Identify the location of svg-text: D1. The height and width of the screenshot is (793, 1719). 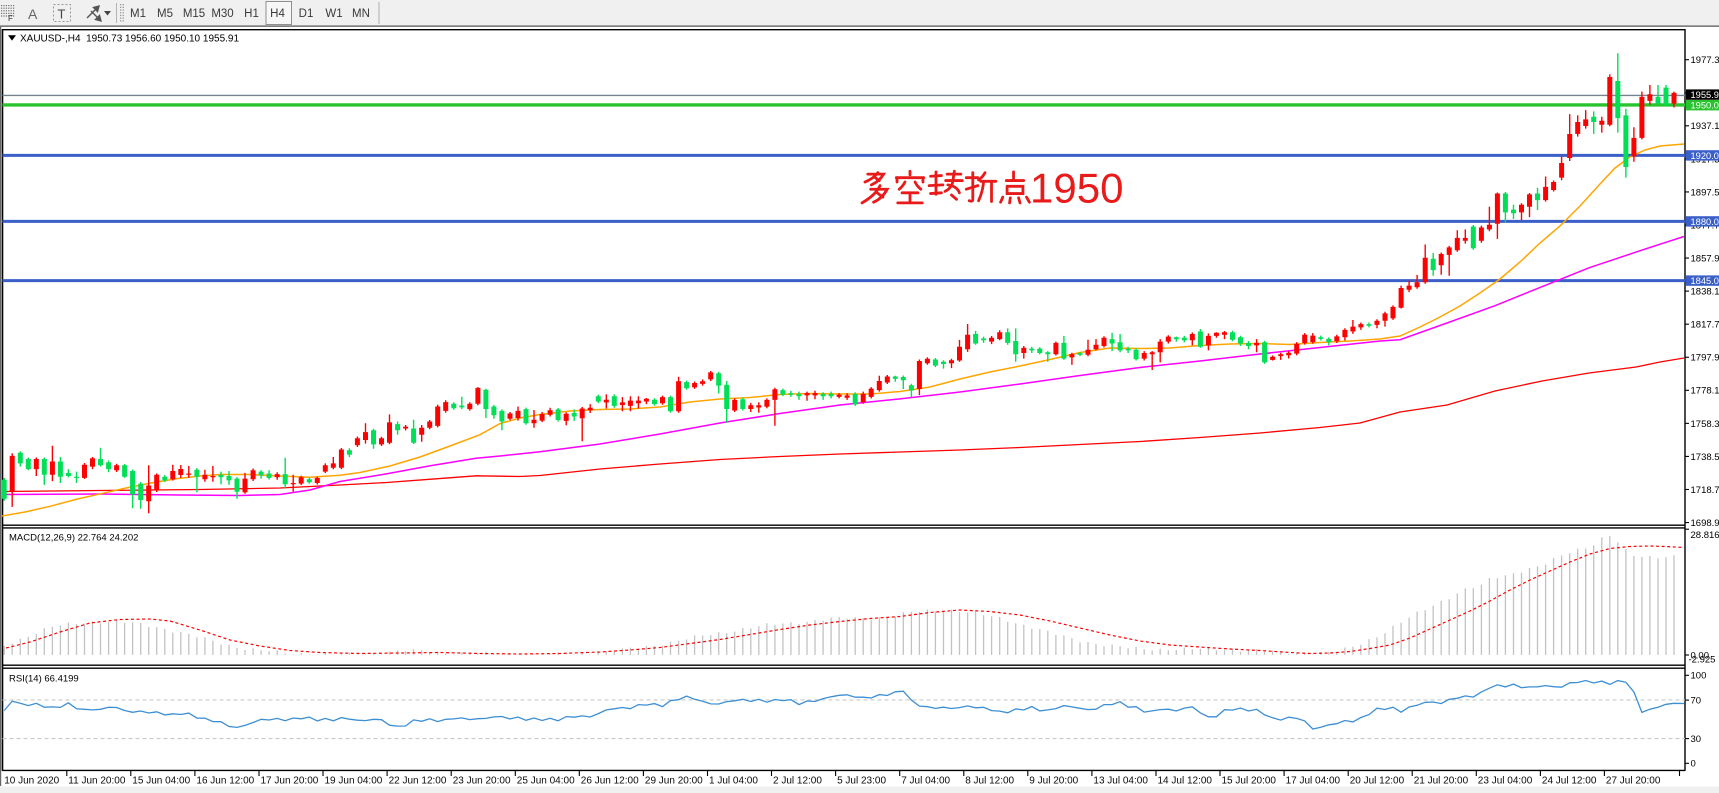
(306, 14).